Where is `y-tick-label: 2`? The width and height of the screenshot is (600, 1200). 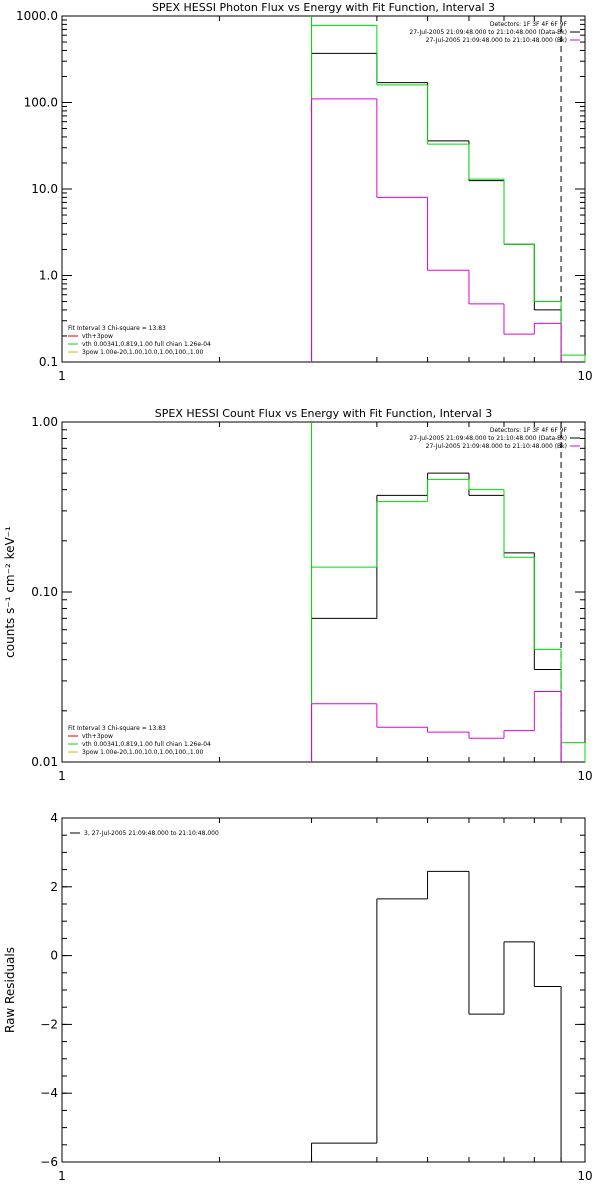
y-tick-label: 2 is located at coordinates (54, 887).